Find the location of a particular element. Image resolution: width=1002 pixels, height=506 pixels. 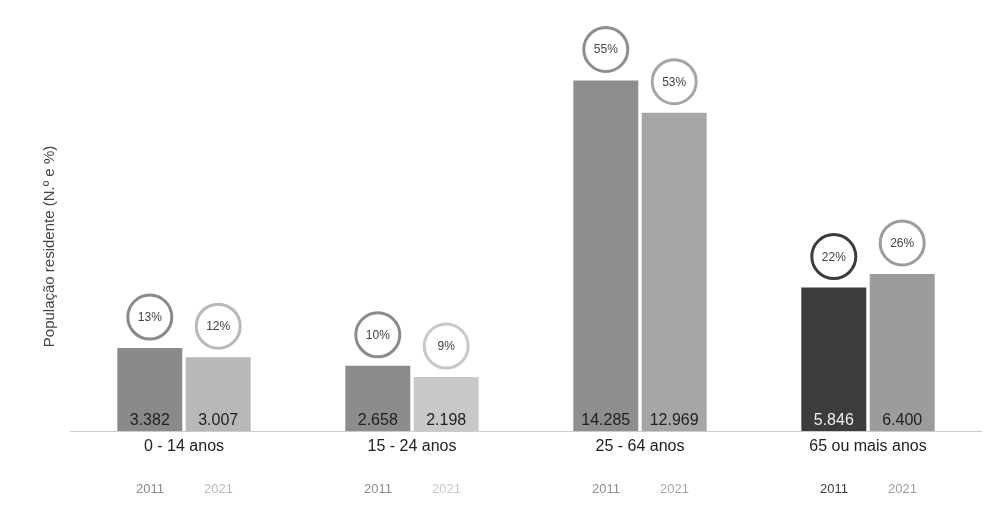

annotation: 9% is located at coordinates (446, 346).